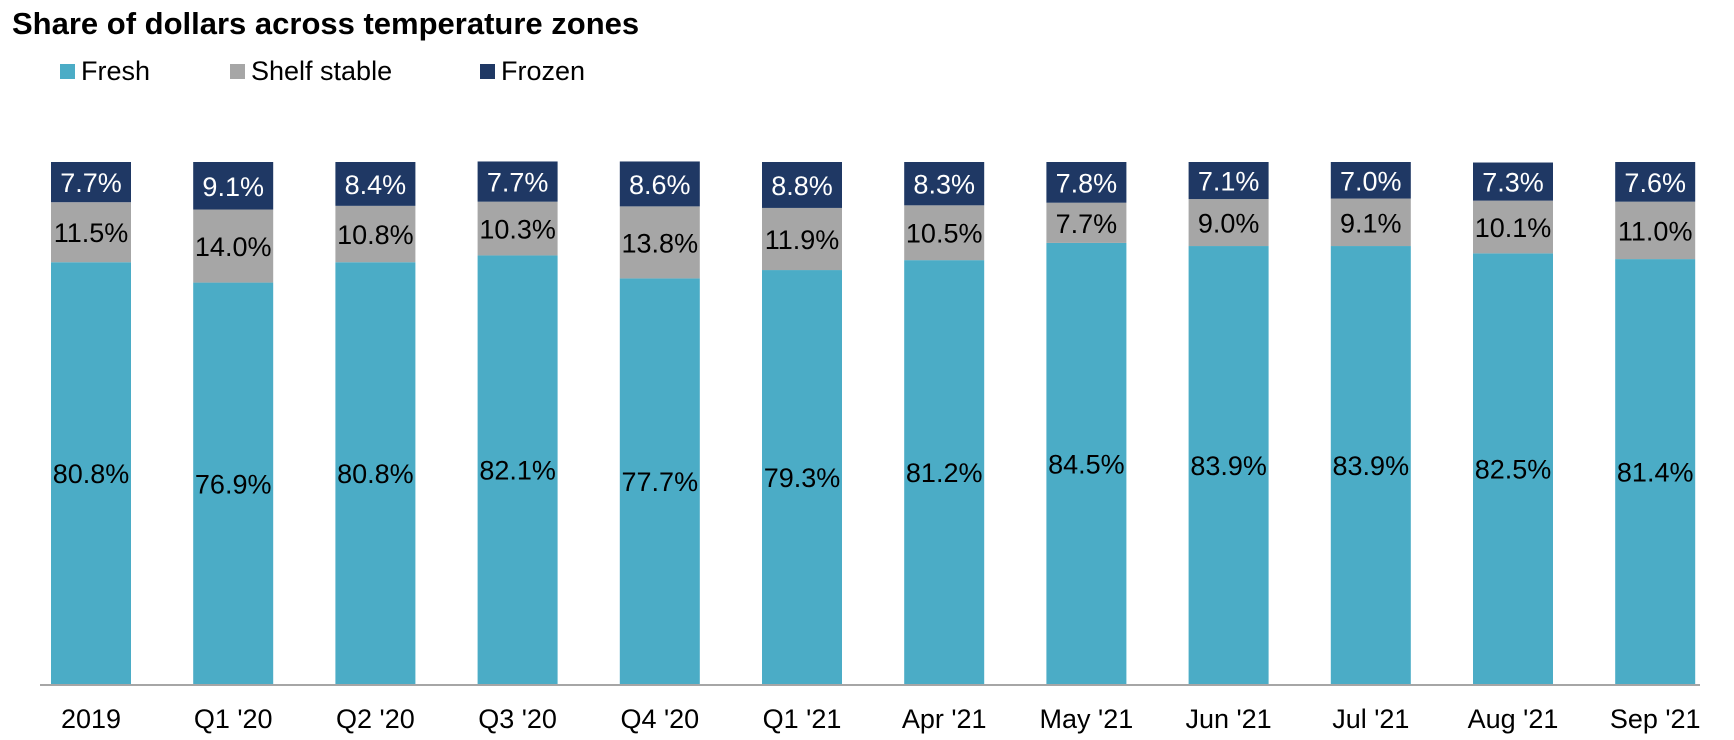 This screenshot has height=740, width=1734. I want to click on data-label-shelf-stable: 7.7%, so click(1087, 224).